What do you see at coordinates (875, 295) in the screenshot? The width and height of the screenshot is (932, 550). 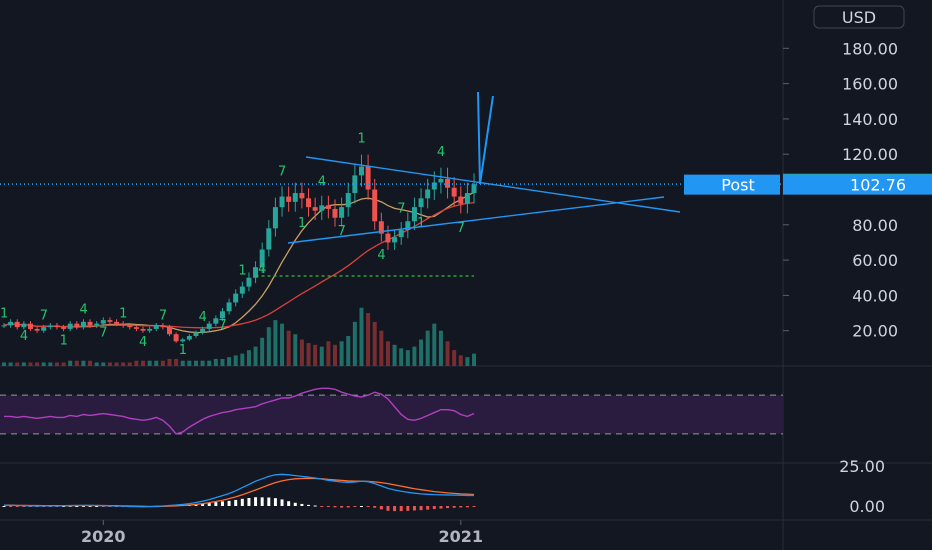 I see `price-tick-label: 40.00` at bounding box center [875, 295].